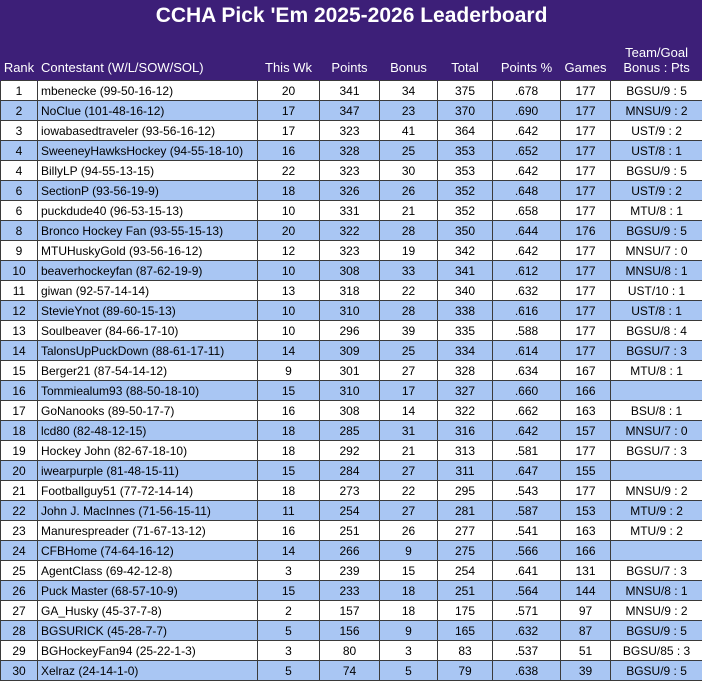 The width and height of the screenshot is (702, 681). Describe the element at coordinates (148, 411) in the screenshot. I see `contestant-cell: GoNanooks (89-50-17-7)` at that location.